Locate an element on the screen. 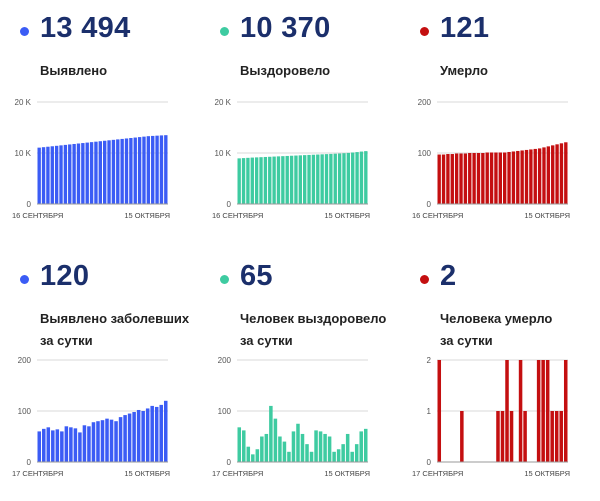  green-dot-icon is located at coordinates (224, 31).